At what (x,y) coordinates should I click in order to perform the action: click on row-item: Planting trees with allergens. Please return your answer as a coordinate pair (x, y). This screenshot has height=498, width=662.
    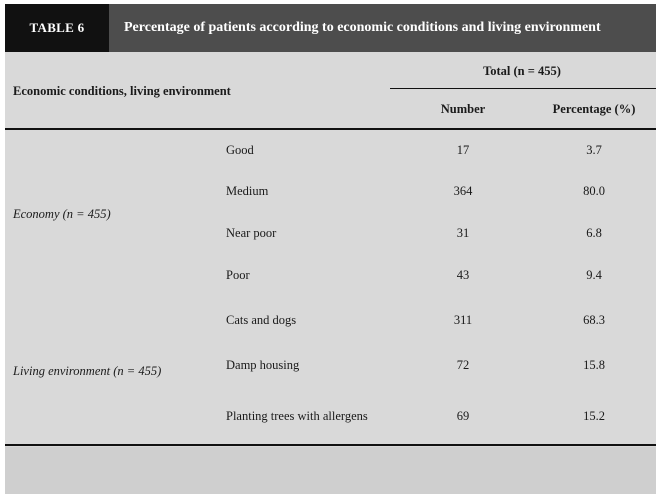
    Looking at the image, I should click on (297, 416).